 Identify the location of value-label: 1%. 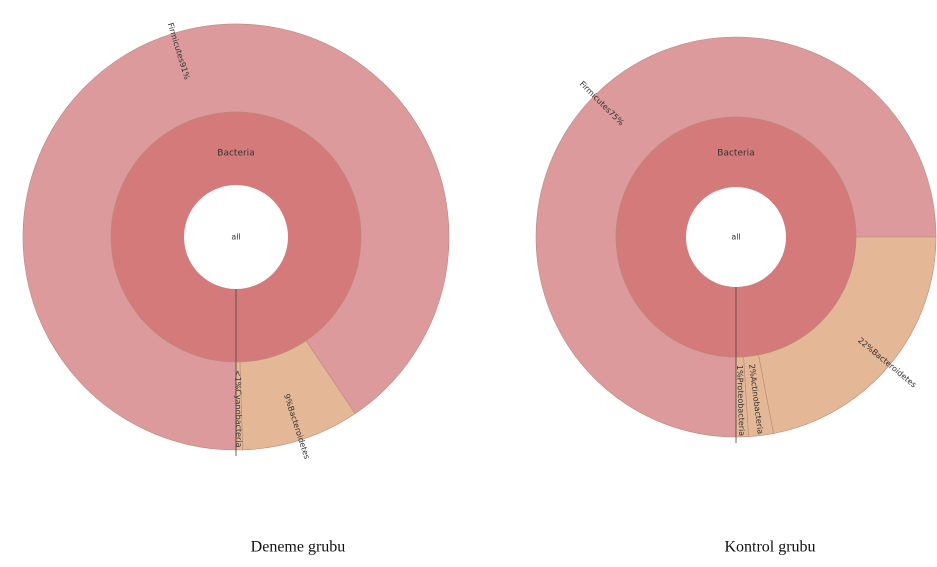
(740, 371).